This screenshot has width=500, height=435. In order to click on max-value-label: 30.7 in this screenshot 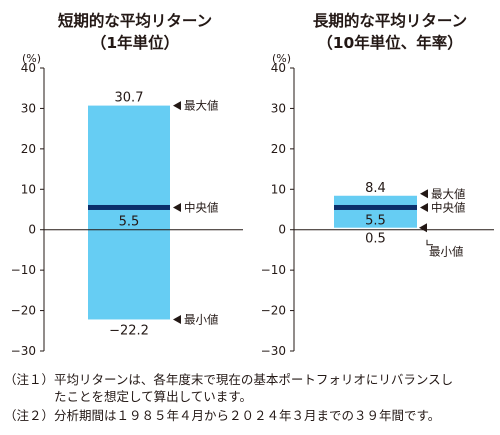, I will do `click(129, 98)`.